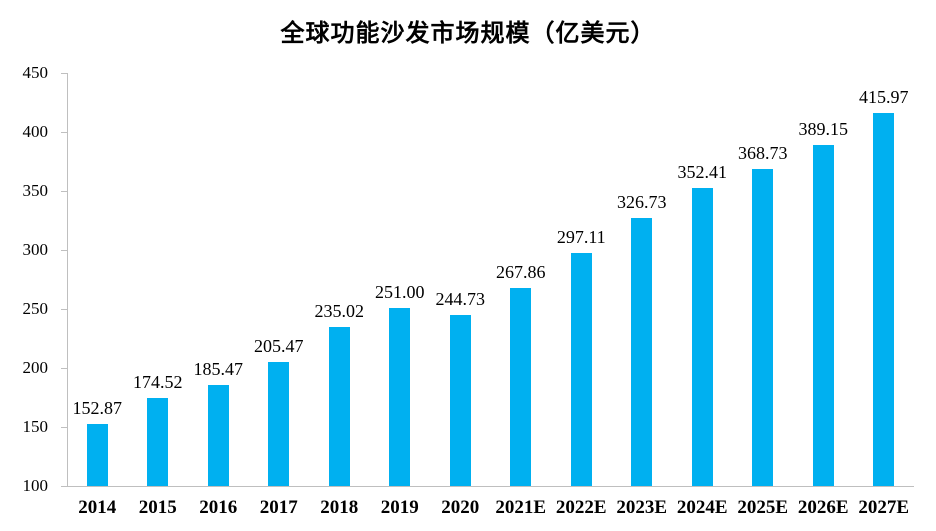  What do you see at coordinates (279, 345) in the screenshot?
I see `bar-value-label-2017: 205.47` at bounding box center [279, 345].